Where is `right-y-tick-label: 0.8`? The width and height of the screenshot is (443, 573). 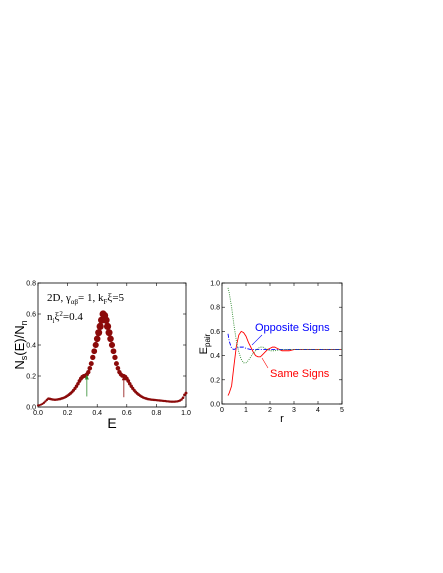
right-y-tick-label: 0.8 is located at coordinates (215, 308).